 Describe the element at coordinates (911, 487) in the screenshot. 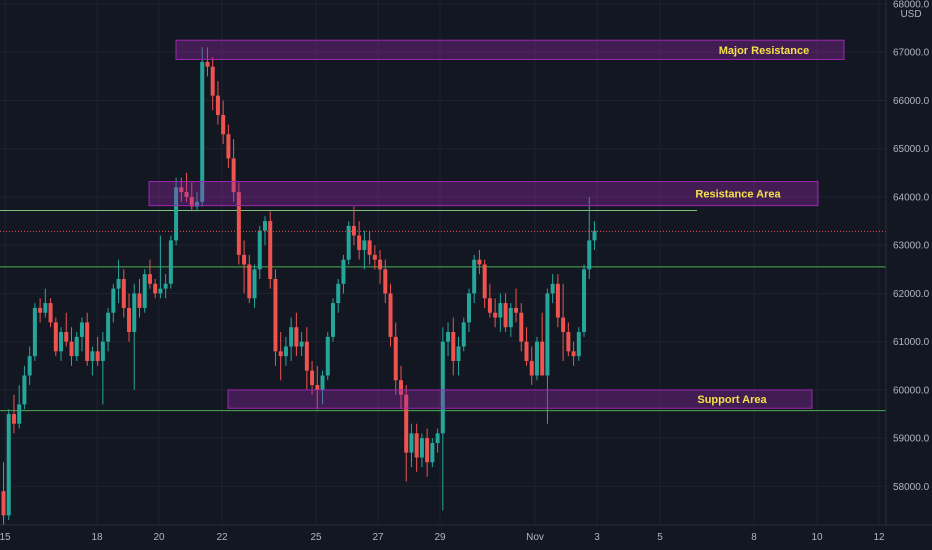

I see `price-tick-label: 58000.0` at that location.